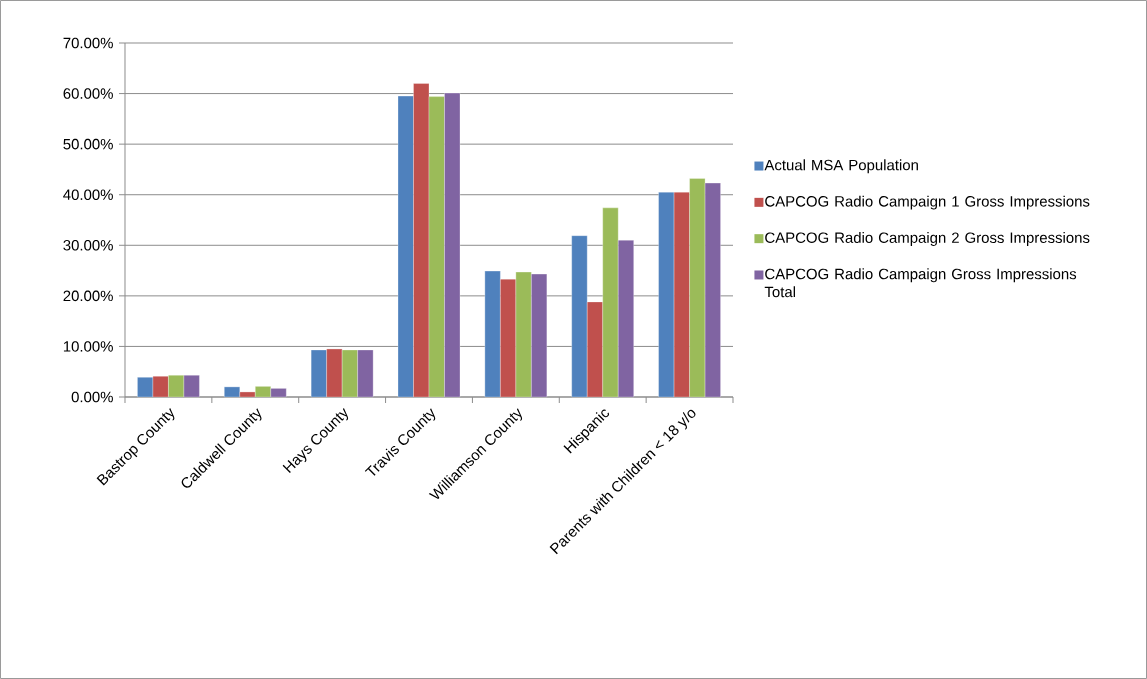  Describe the element at coordinates (88, 144) in the screenshot. I see `y-tick-label: 50.00%` at that location.